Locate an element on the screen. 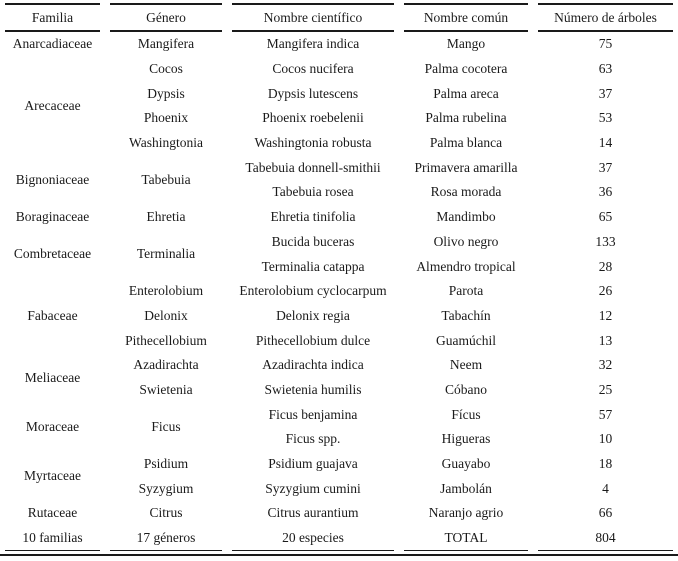 The height and width of the screenshot is (561, 678). table-row: Ficus spp. Higueras 10 is located at coordinates (339, 439).